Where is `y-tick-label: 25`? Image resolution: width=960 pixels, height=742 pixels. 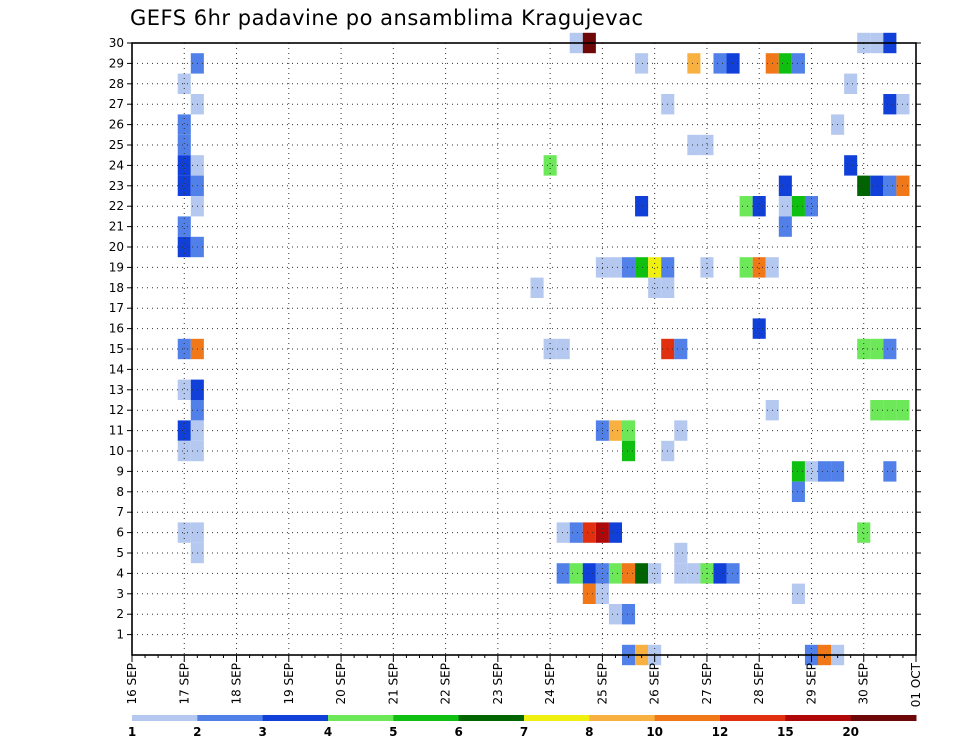
y-tick-label: 25 is located at coordinates (116, 145).